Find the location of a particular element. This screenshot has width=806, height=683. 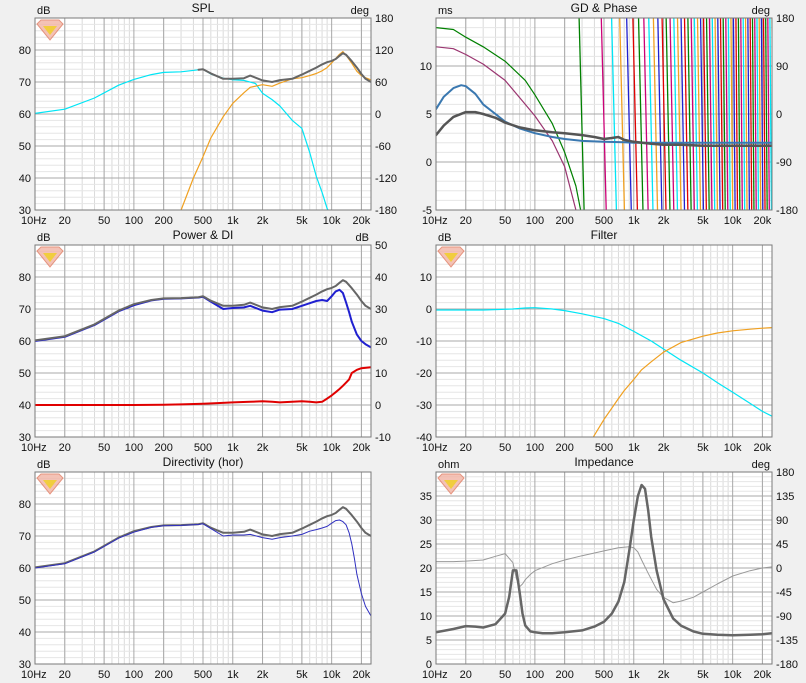

y2-tick-label: 10 is located at coordinates (381, 374).